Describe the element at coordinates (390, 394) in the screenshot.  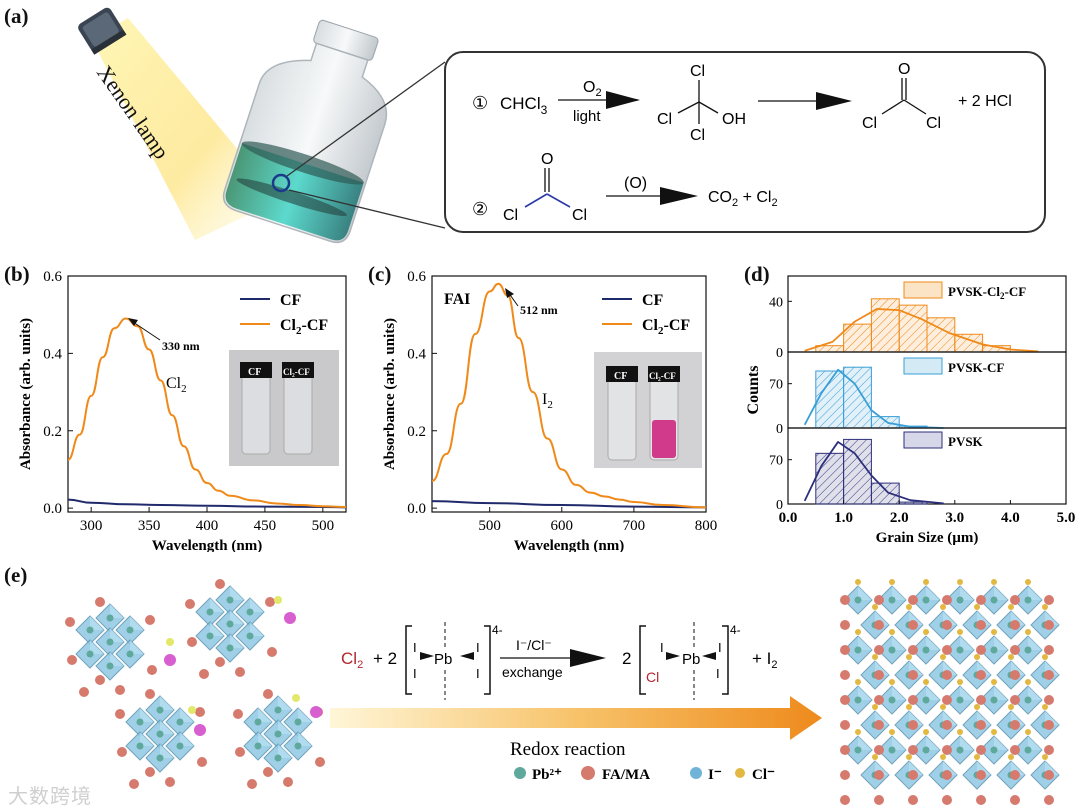
I see `chart-c-ylabel: Absorbance (arb. units)` at that location.